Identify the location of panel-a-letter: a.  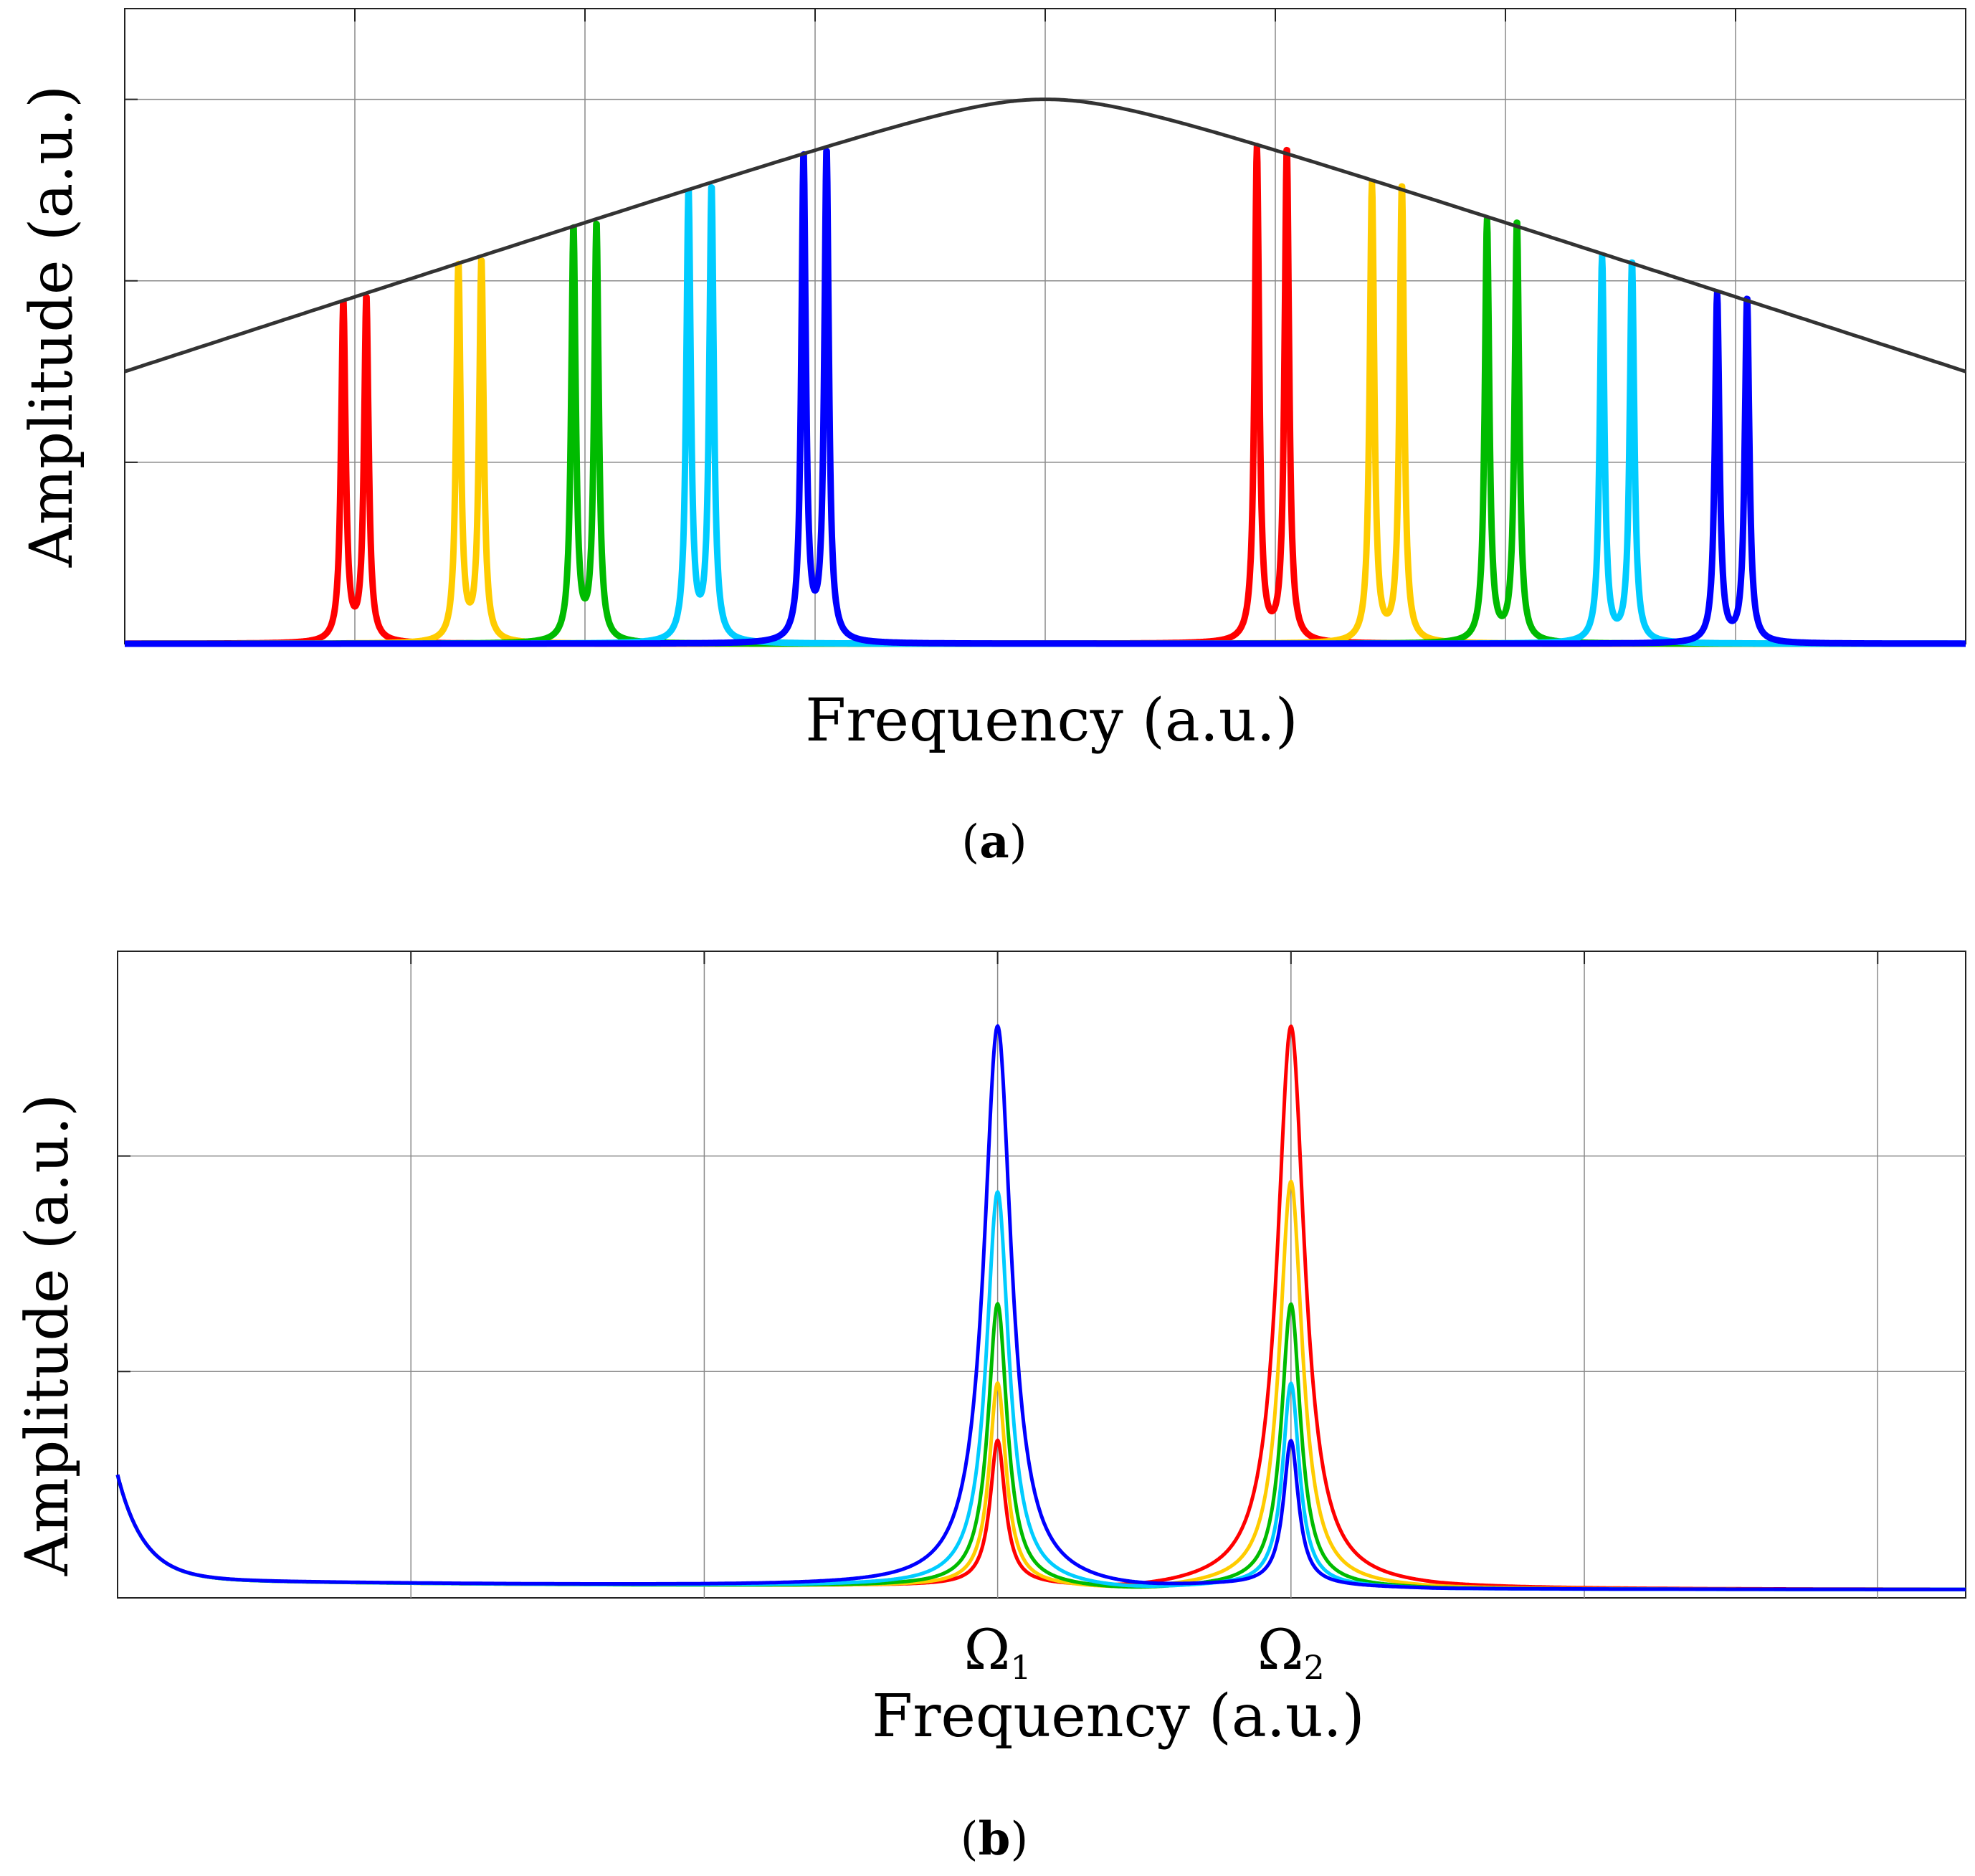
(994, 842).